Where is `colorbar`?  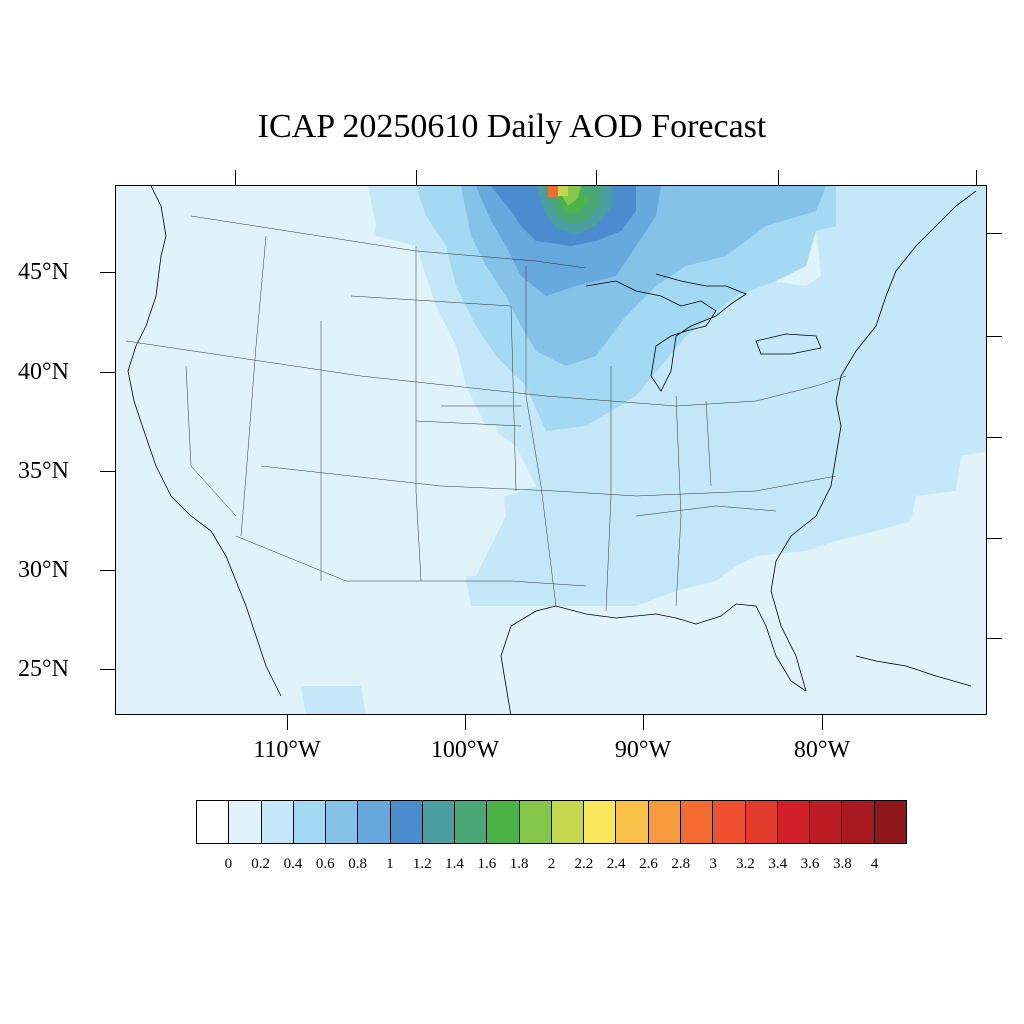 colorbar is located at coordinates (551, 822).